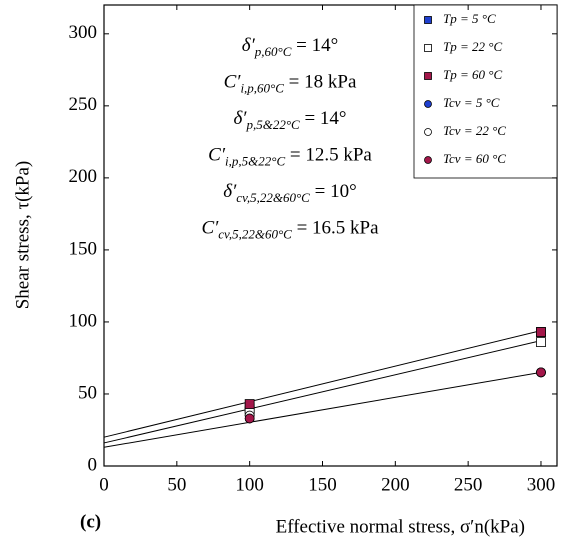 The image size is (575, 552). I want to click on legend-label: Tcv = 5 °C, so click(471, 102).